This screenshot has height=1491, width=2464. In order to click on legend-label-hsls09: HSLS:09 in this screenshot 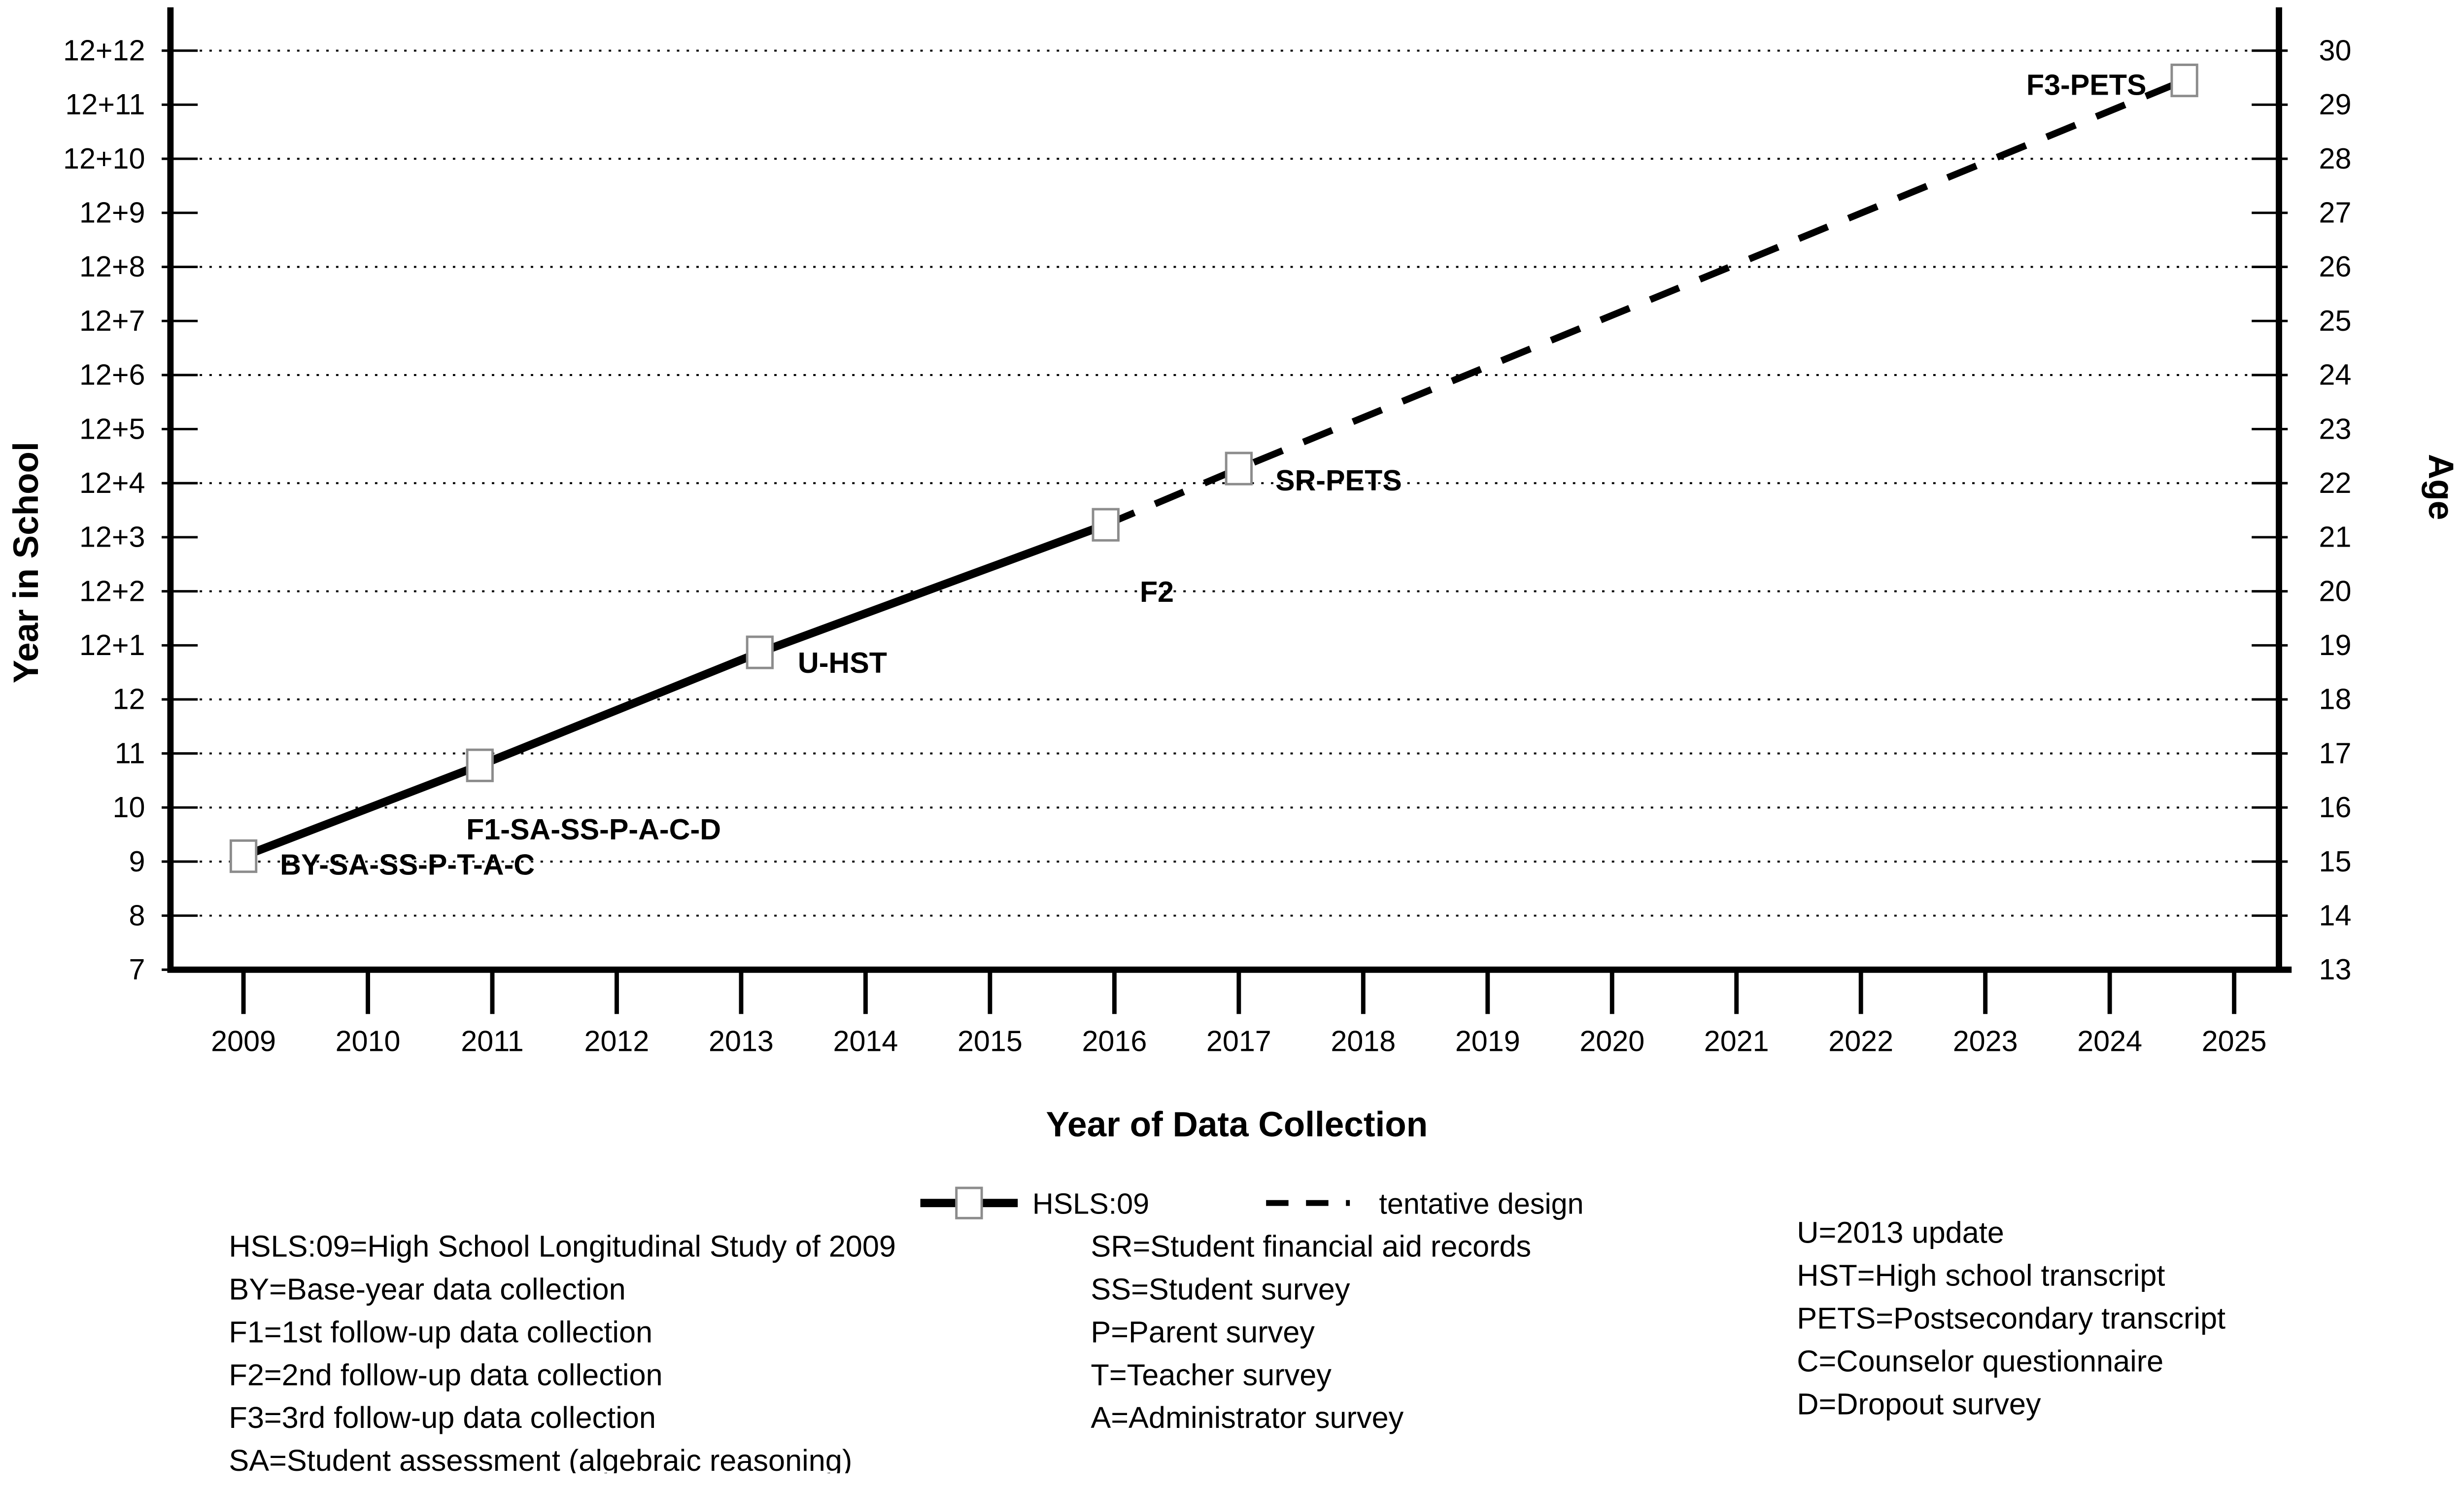, I will do `click(1090, 1203)`.